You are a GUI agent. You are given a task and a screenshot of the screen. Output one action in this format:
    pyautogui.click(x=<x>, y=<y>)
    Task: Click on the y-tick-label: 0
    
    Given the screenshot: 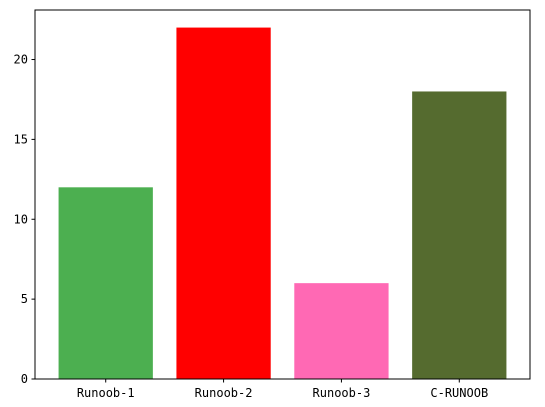 What is the action you would take?
    pyautogui.click(x=24, y=379)
    